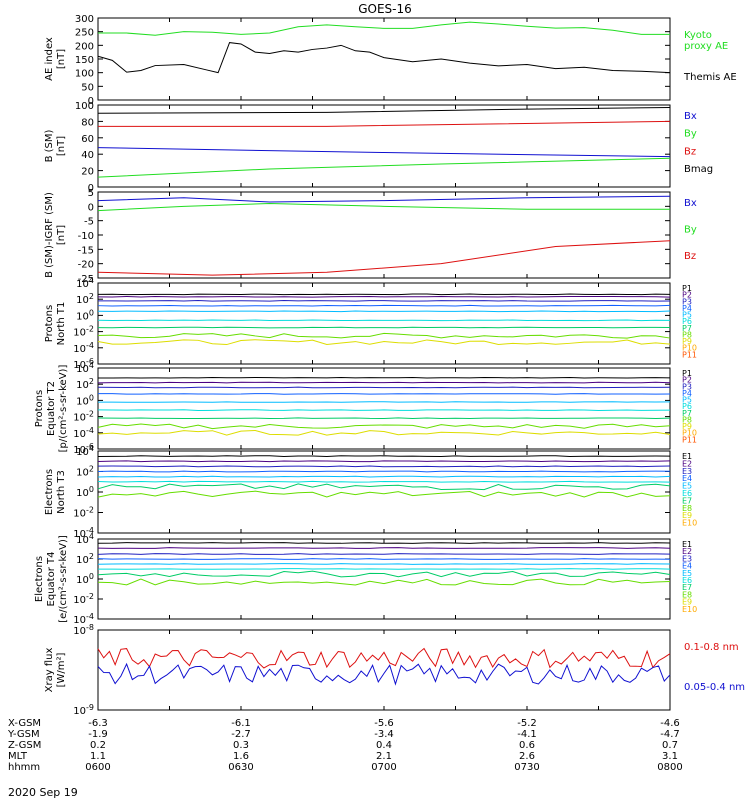 This screenshot has width=750, height=800. I want to click on tick-label: 20, so click(87, 172).